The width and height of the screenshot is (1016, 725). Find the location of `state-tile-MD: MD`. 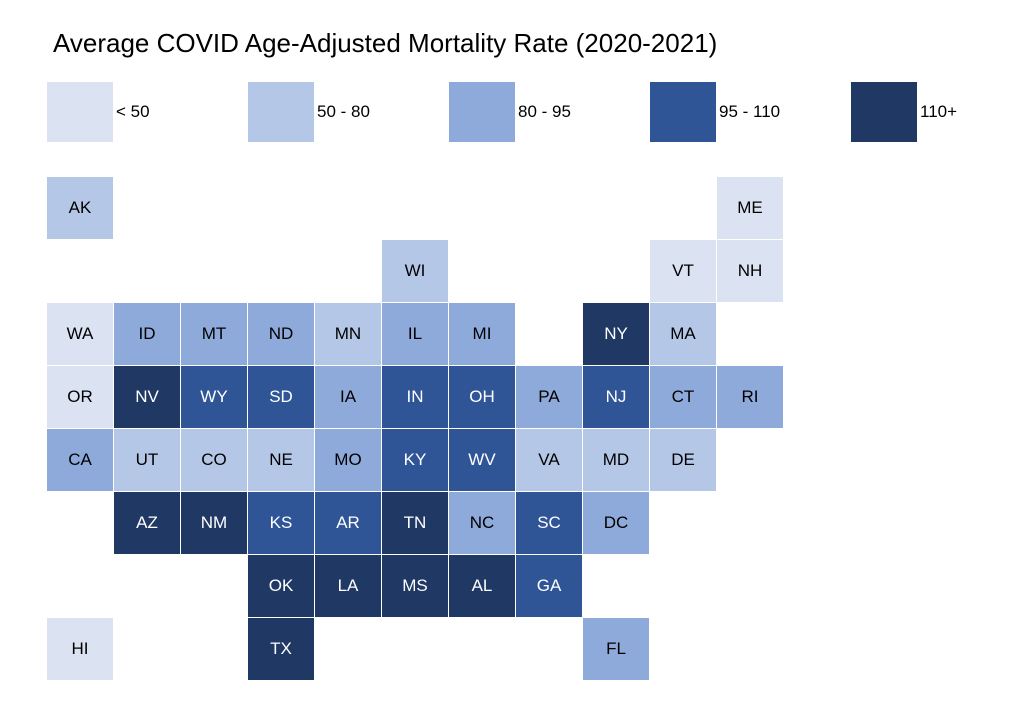

state-tile-MD: MD is located at coordinates (616, 460).